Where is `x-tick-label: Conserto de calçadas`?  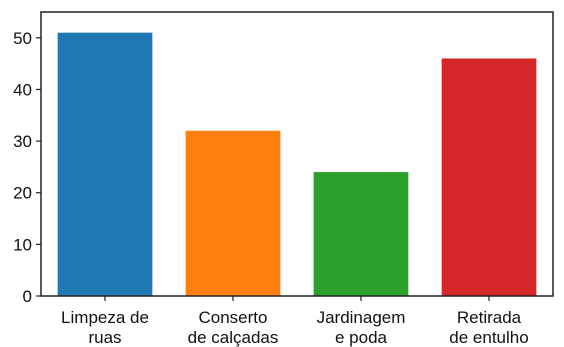
x-tick-label: Conserto de calçadas is located at coordinates (233, 327).